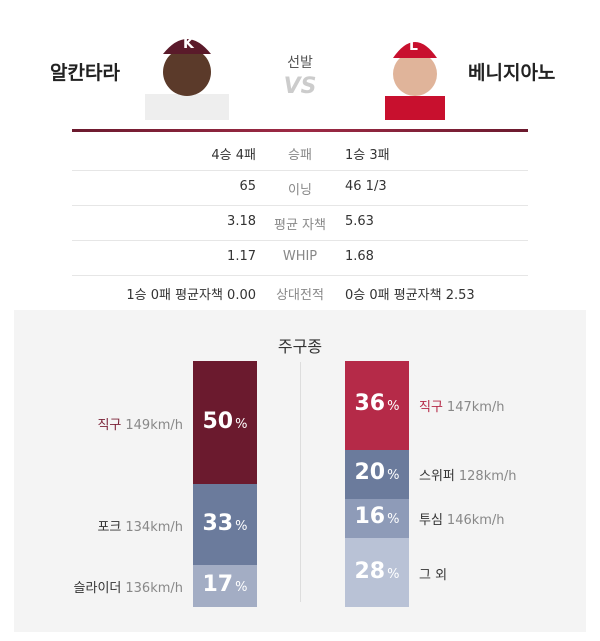 The width and height of the screenshot is (600, 641). I want to click on percent-label: 20%, so click(377, 472).